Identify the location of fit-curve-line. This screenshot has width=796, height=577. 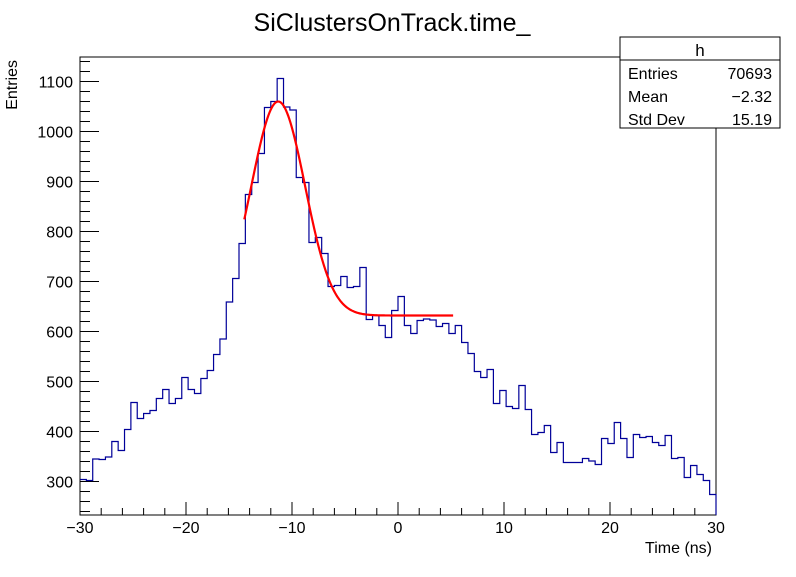
(348, 208).